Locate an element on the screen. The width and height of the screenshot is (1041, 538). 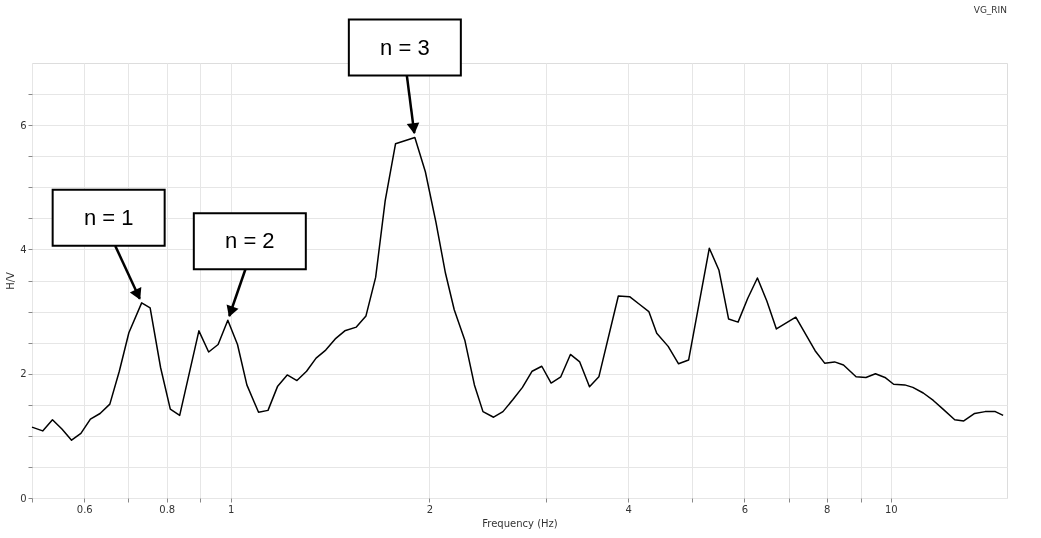
y-tick-label: 6 is located at coordinates (23, 125).